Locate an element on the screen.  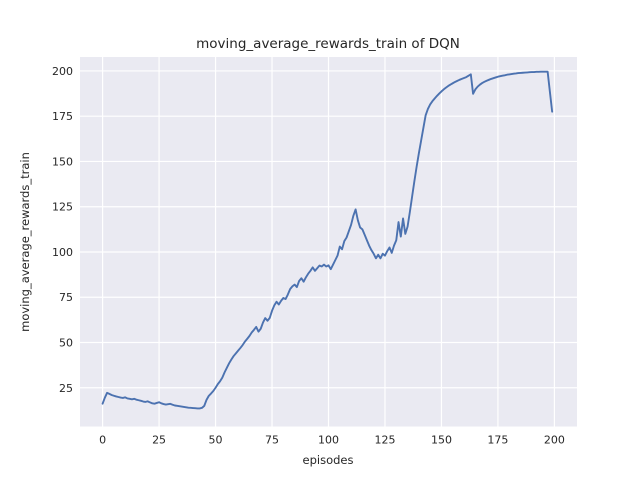
x-tick-label: 125 is located at coordinates (384, 440).